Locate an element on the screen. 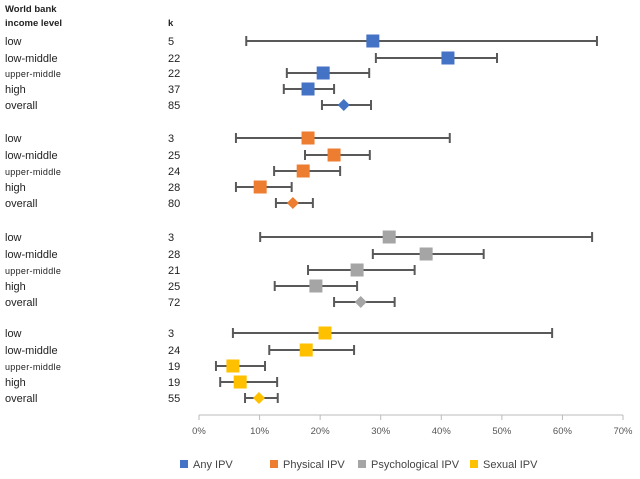 The width and height of the screenshot is (640, 479). row-high: high 19 is located at coordinates (142, 382).